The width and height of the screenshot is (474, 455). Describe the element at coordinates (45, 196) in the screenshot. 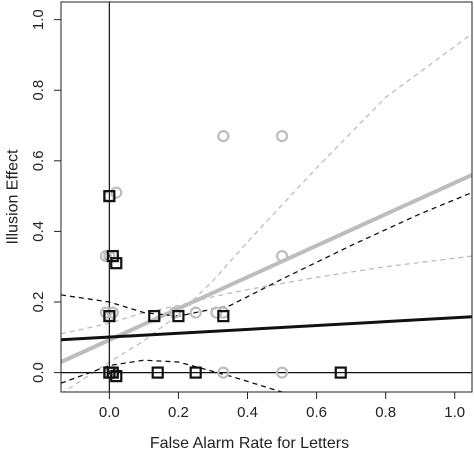

I see `y-axis: 0.0 0.2 0.4 0.6 0.8 1.0` at that location.